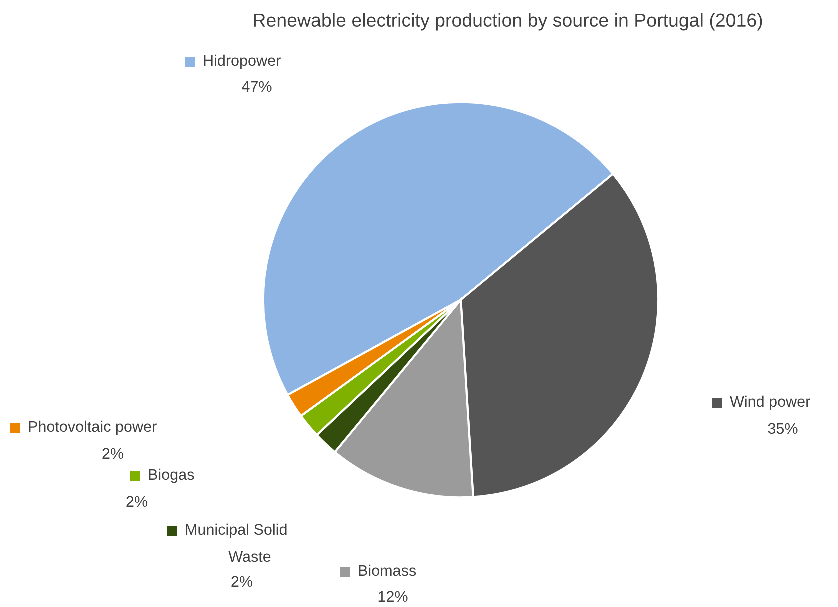 This screenshot has height=607, width=838. Describe the element at coordinates (387, 570) in the screenshot. I see `legend-label: Biomass` at that location.